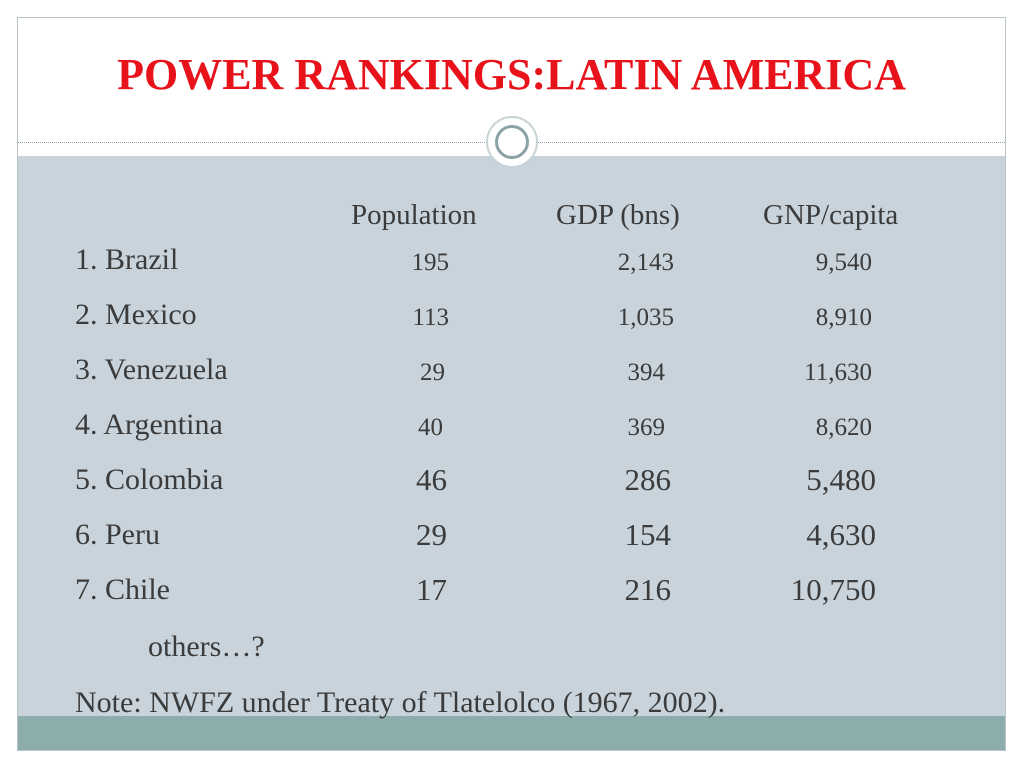  What do you see at coordinates (430, 317) in the screenshot?
I see `row-population: 113` at bounding box center [430, 317].